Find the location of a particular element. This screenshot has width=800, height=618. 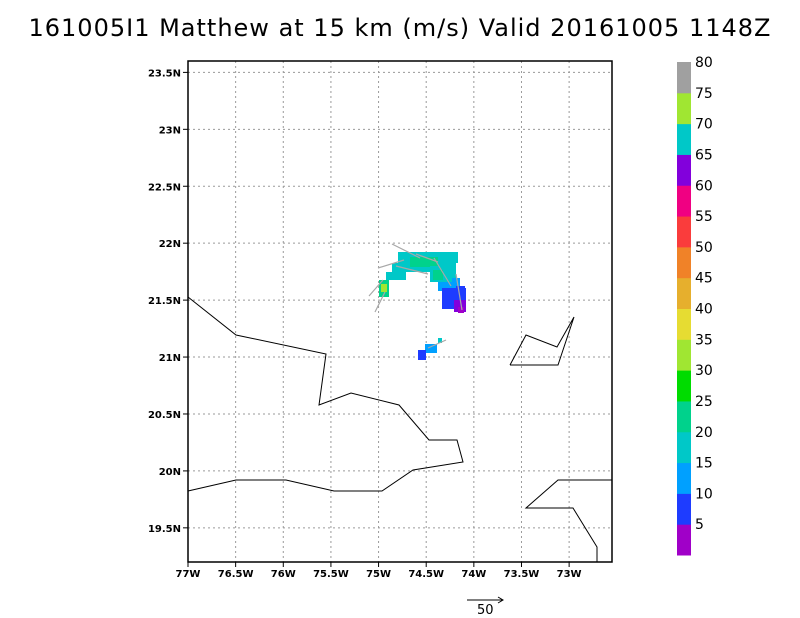

lat-tick-label: 20N is located at coordinates (170, 472).